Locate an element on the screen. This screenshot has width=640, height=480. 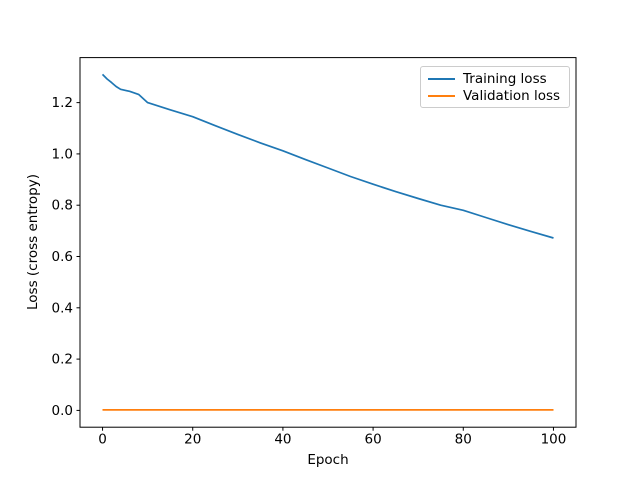
y-tick-label: 0.4 is located at coordinates (62, 308).